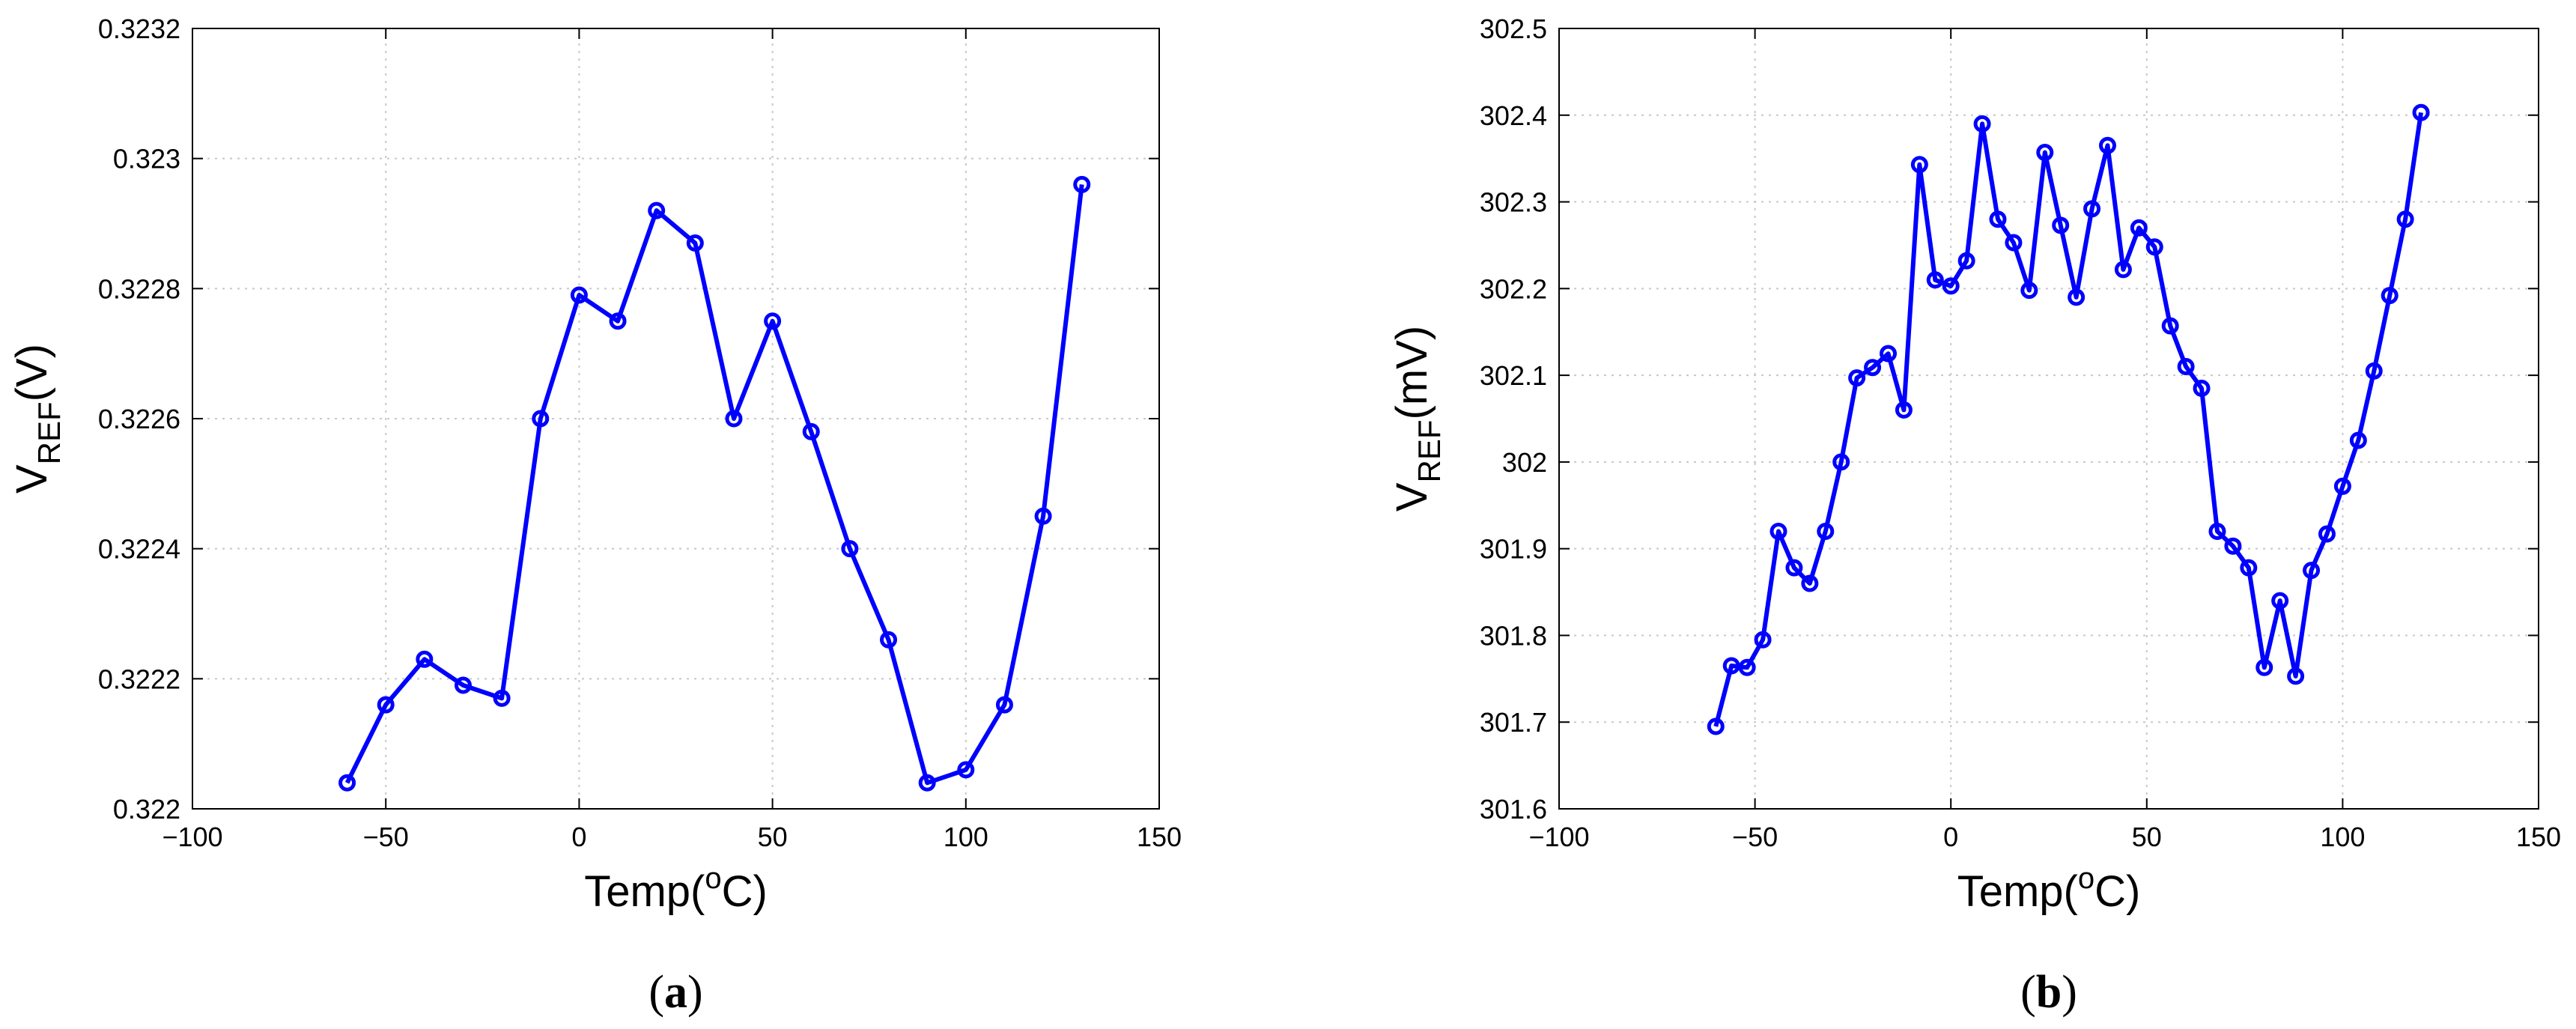  I want to click on y-tick-label: 302.1, so click(1513, 375).